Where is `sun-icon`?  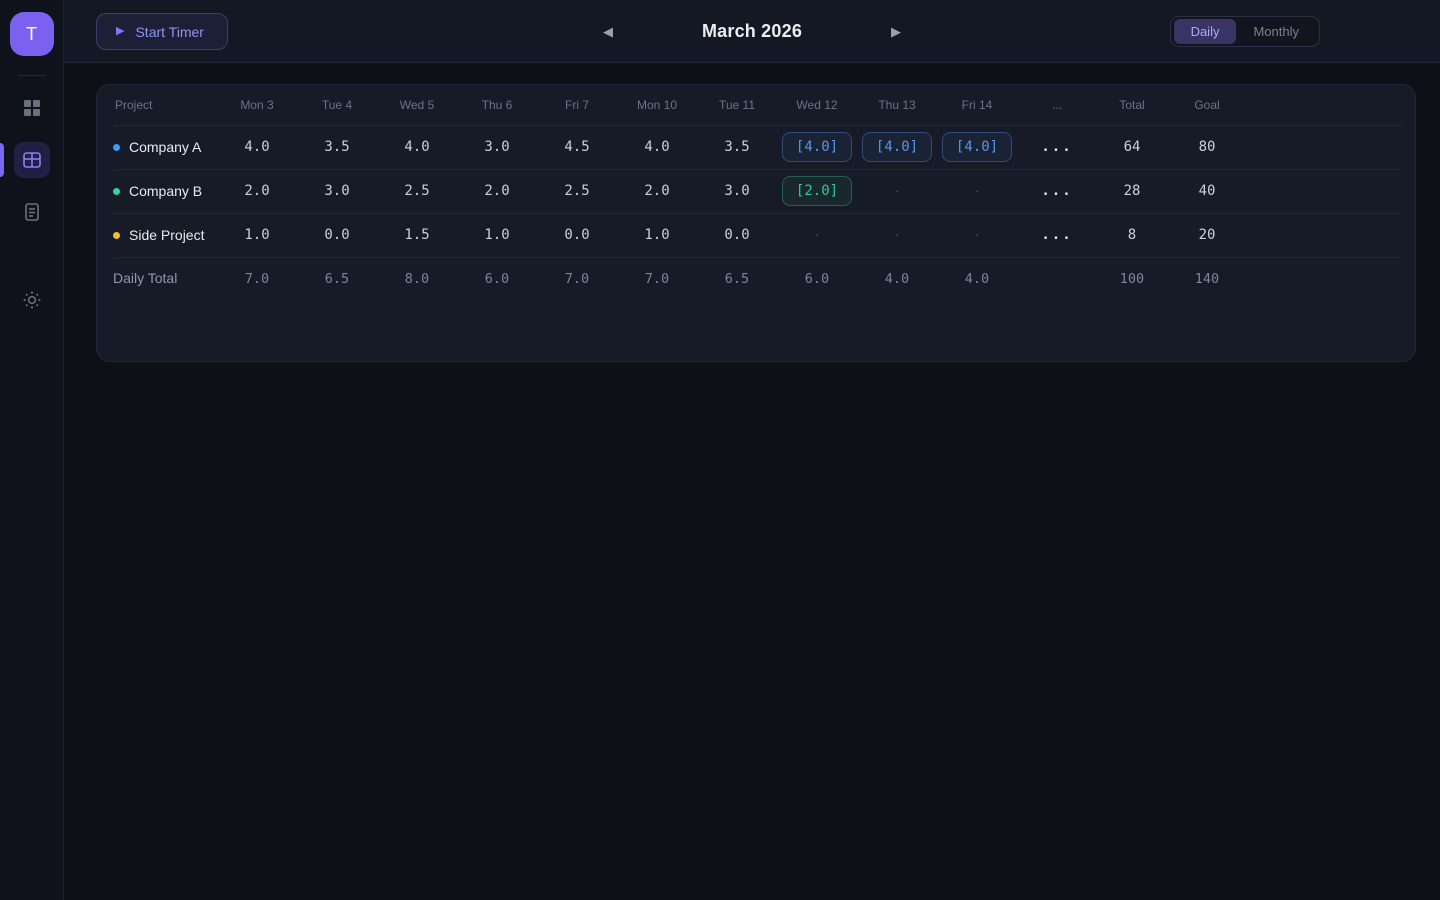 sun-icon is located at coordinates (32, 300).